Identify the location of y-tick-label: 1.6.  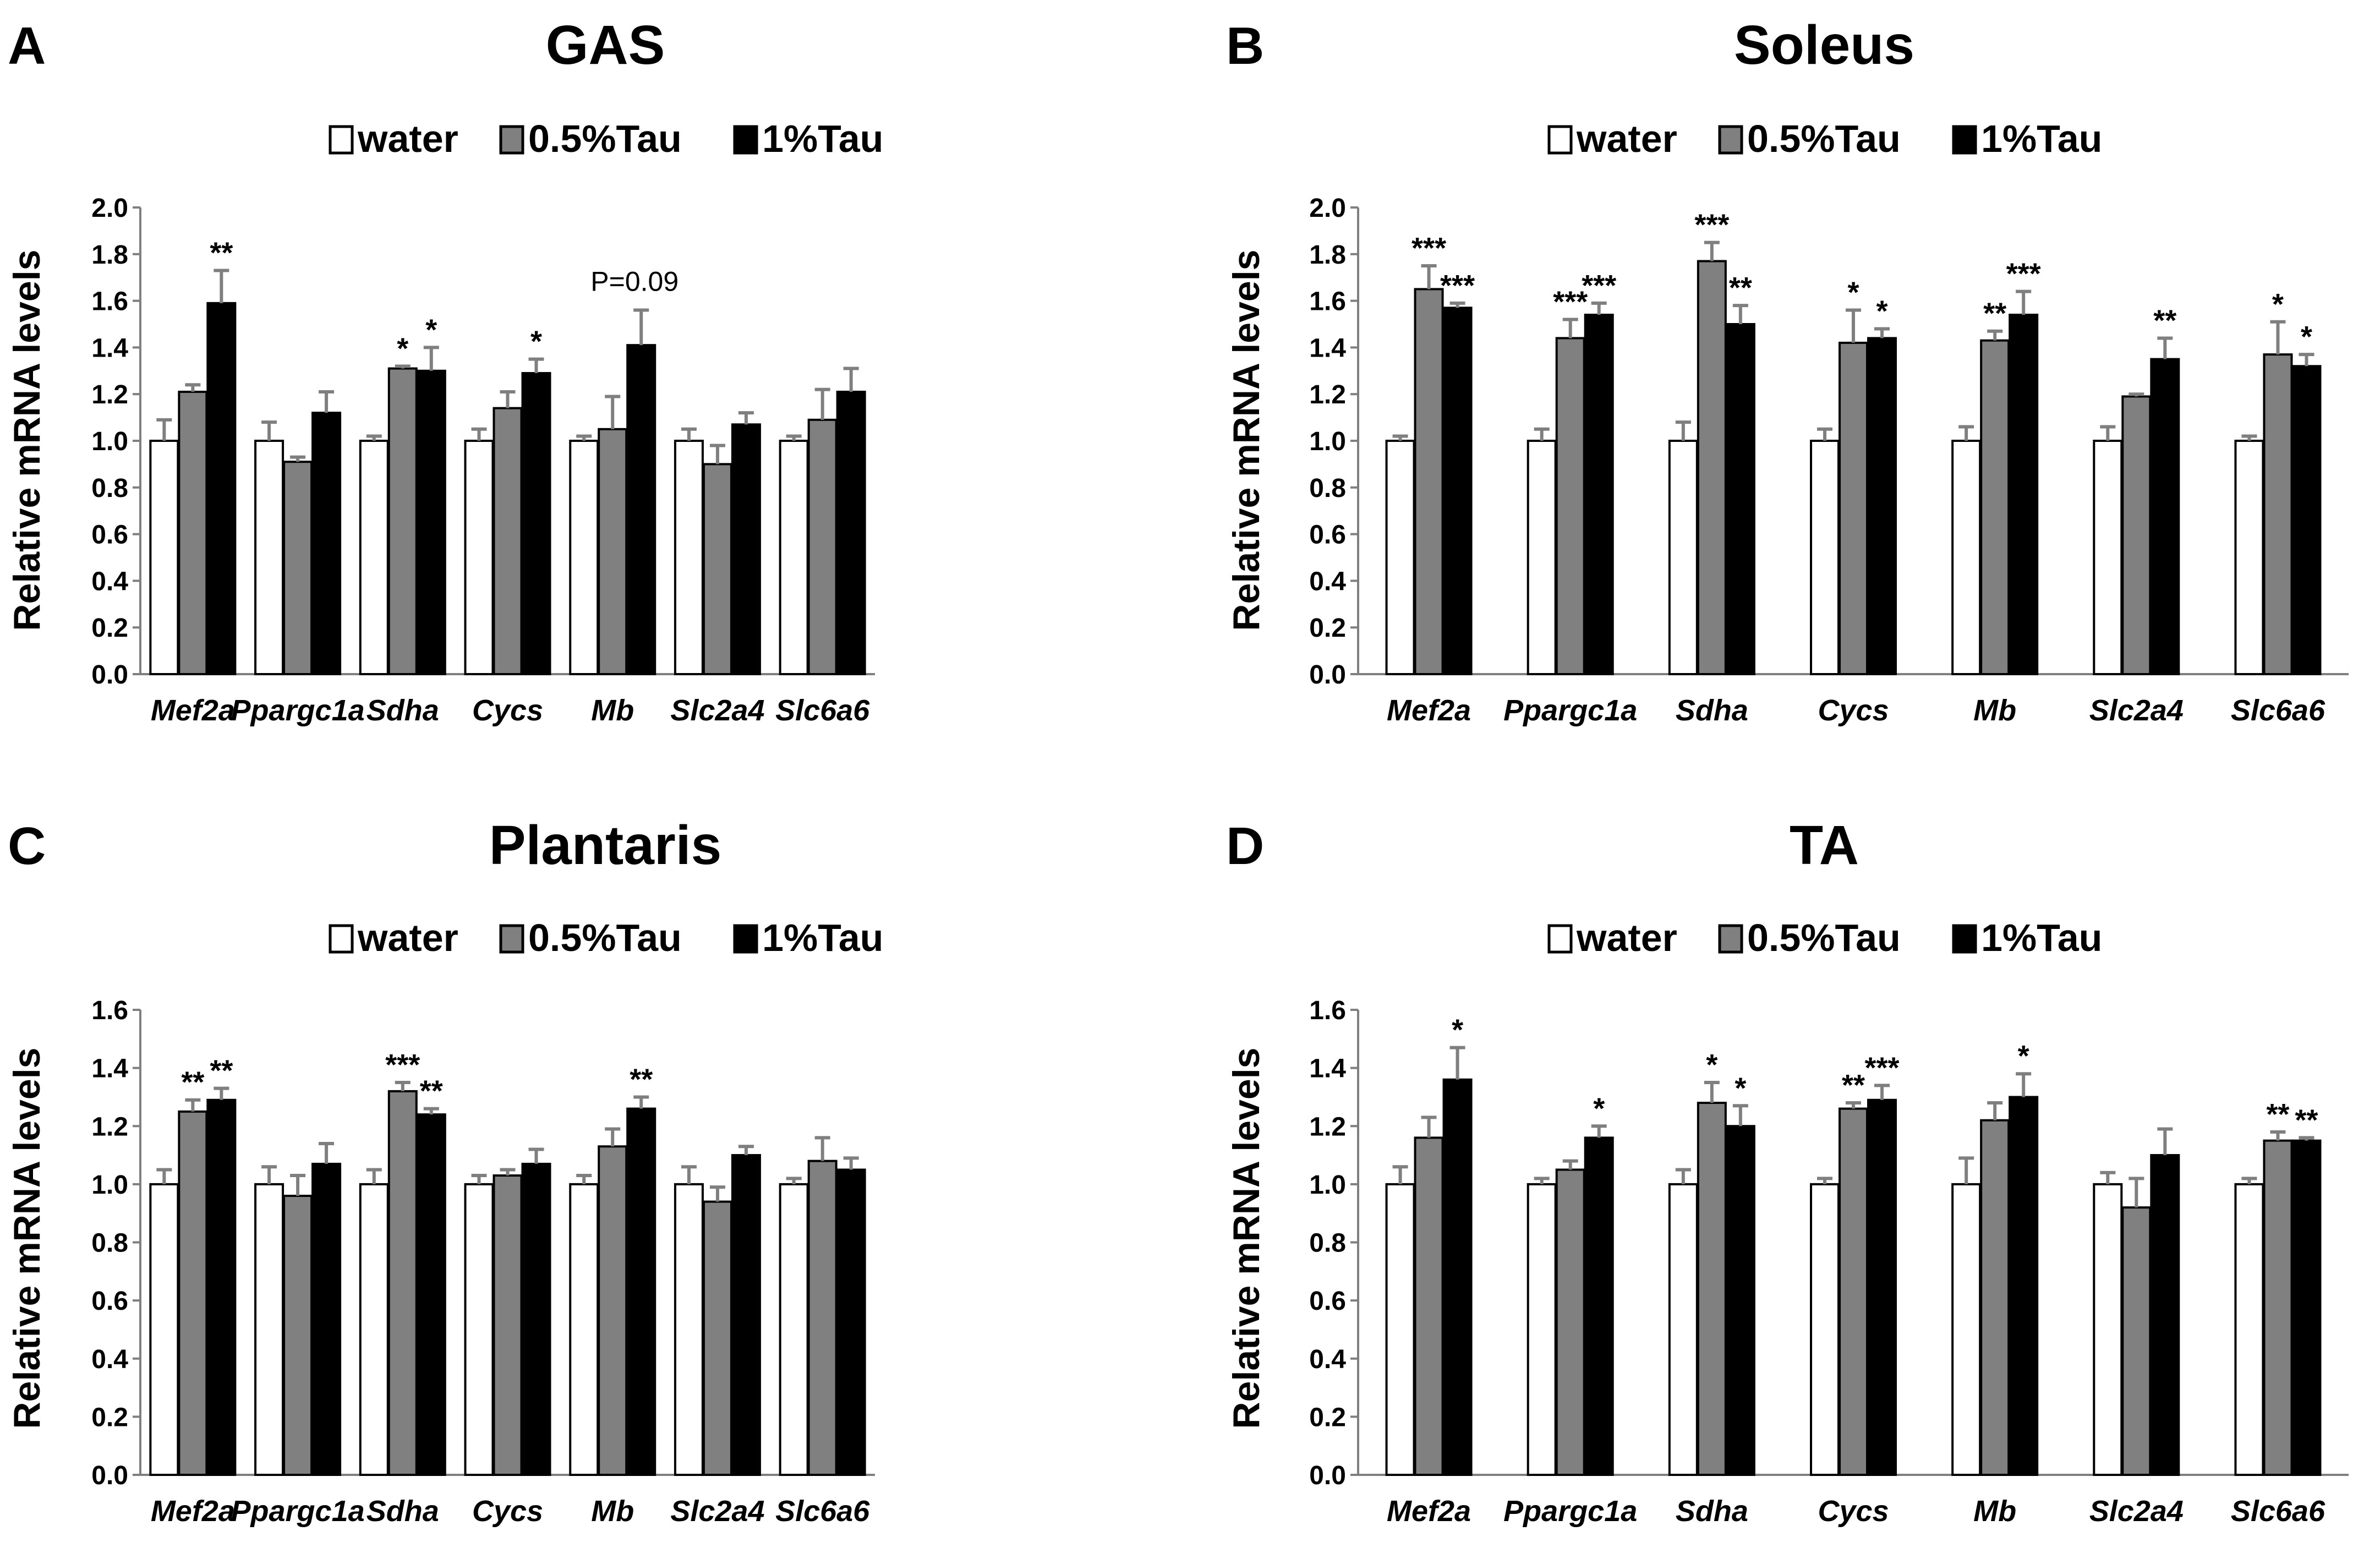
(1327, 301).